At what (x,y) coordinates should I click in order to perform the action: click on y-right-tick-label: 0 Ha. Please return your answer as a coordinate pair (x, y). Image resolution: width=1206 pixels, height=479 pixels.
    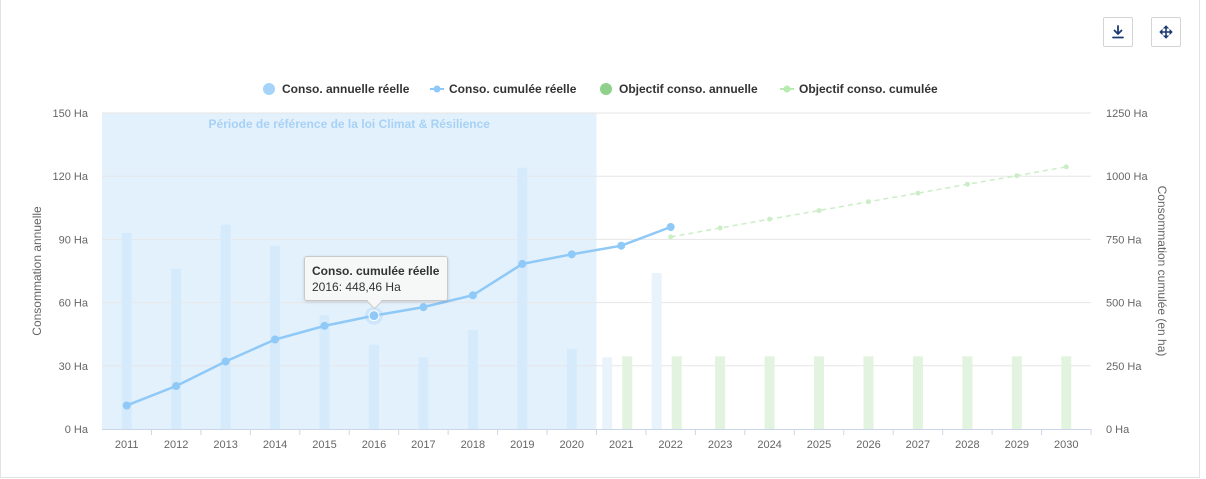
    Looking at the image, I should click on (1118, 430).